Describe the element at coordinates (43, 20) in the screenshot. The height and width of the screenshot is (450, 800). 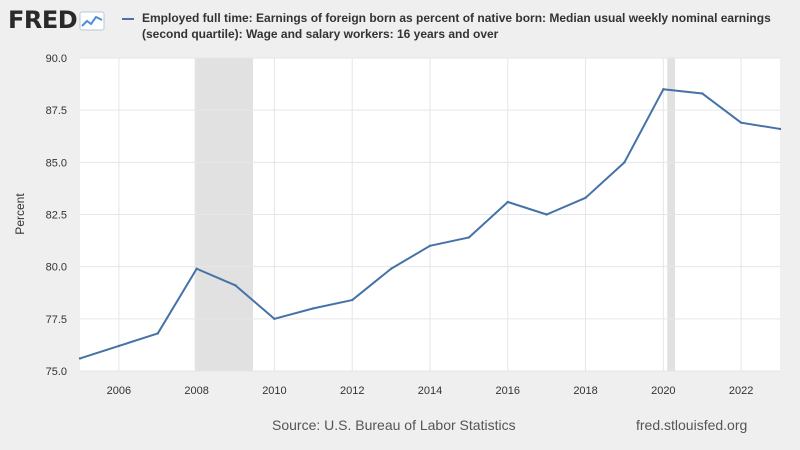
I see `fred-logo-text: FRED` at that location.